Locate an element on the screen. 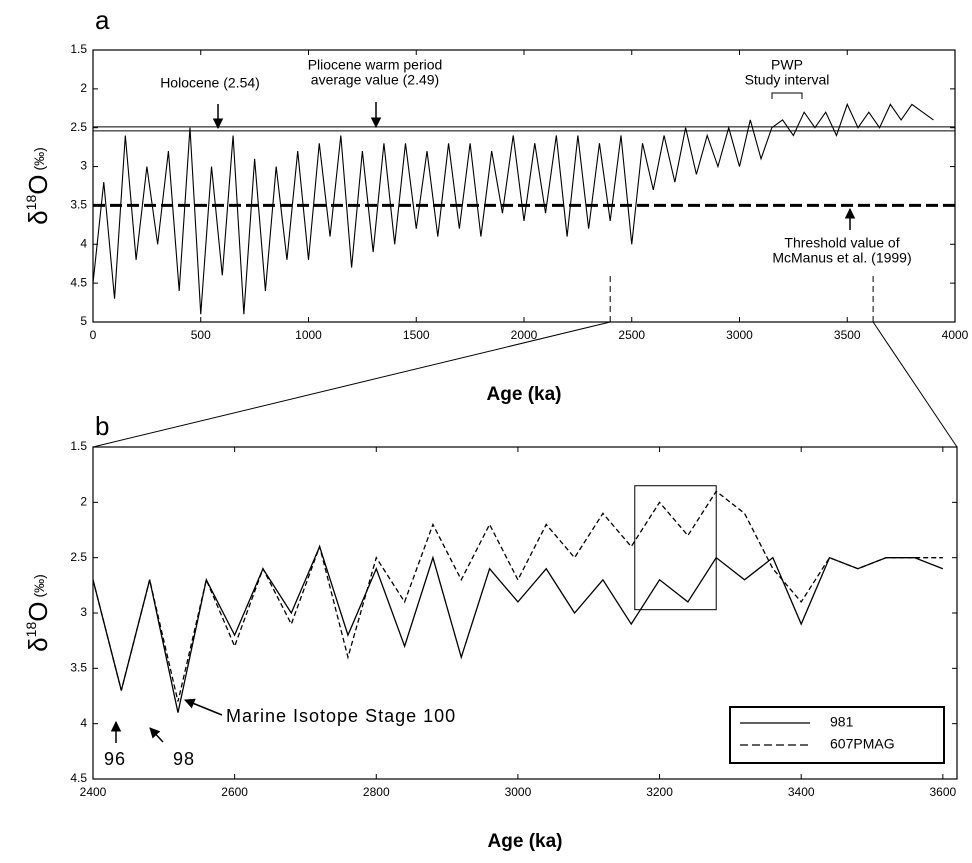  x-tick-label: 500 is located at coordinates (201, 335).